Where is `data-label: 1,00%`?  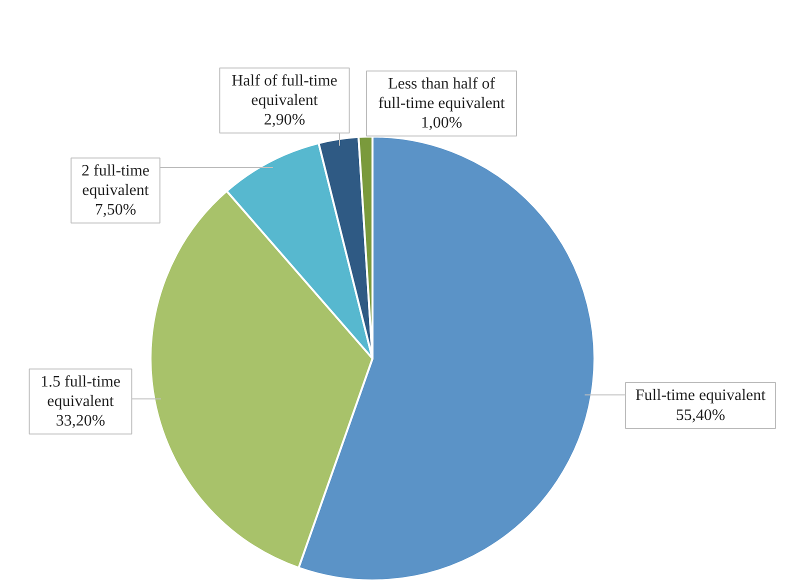
data-label: 1,00% is located at coordinates (441, 123).